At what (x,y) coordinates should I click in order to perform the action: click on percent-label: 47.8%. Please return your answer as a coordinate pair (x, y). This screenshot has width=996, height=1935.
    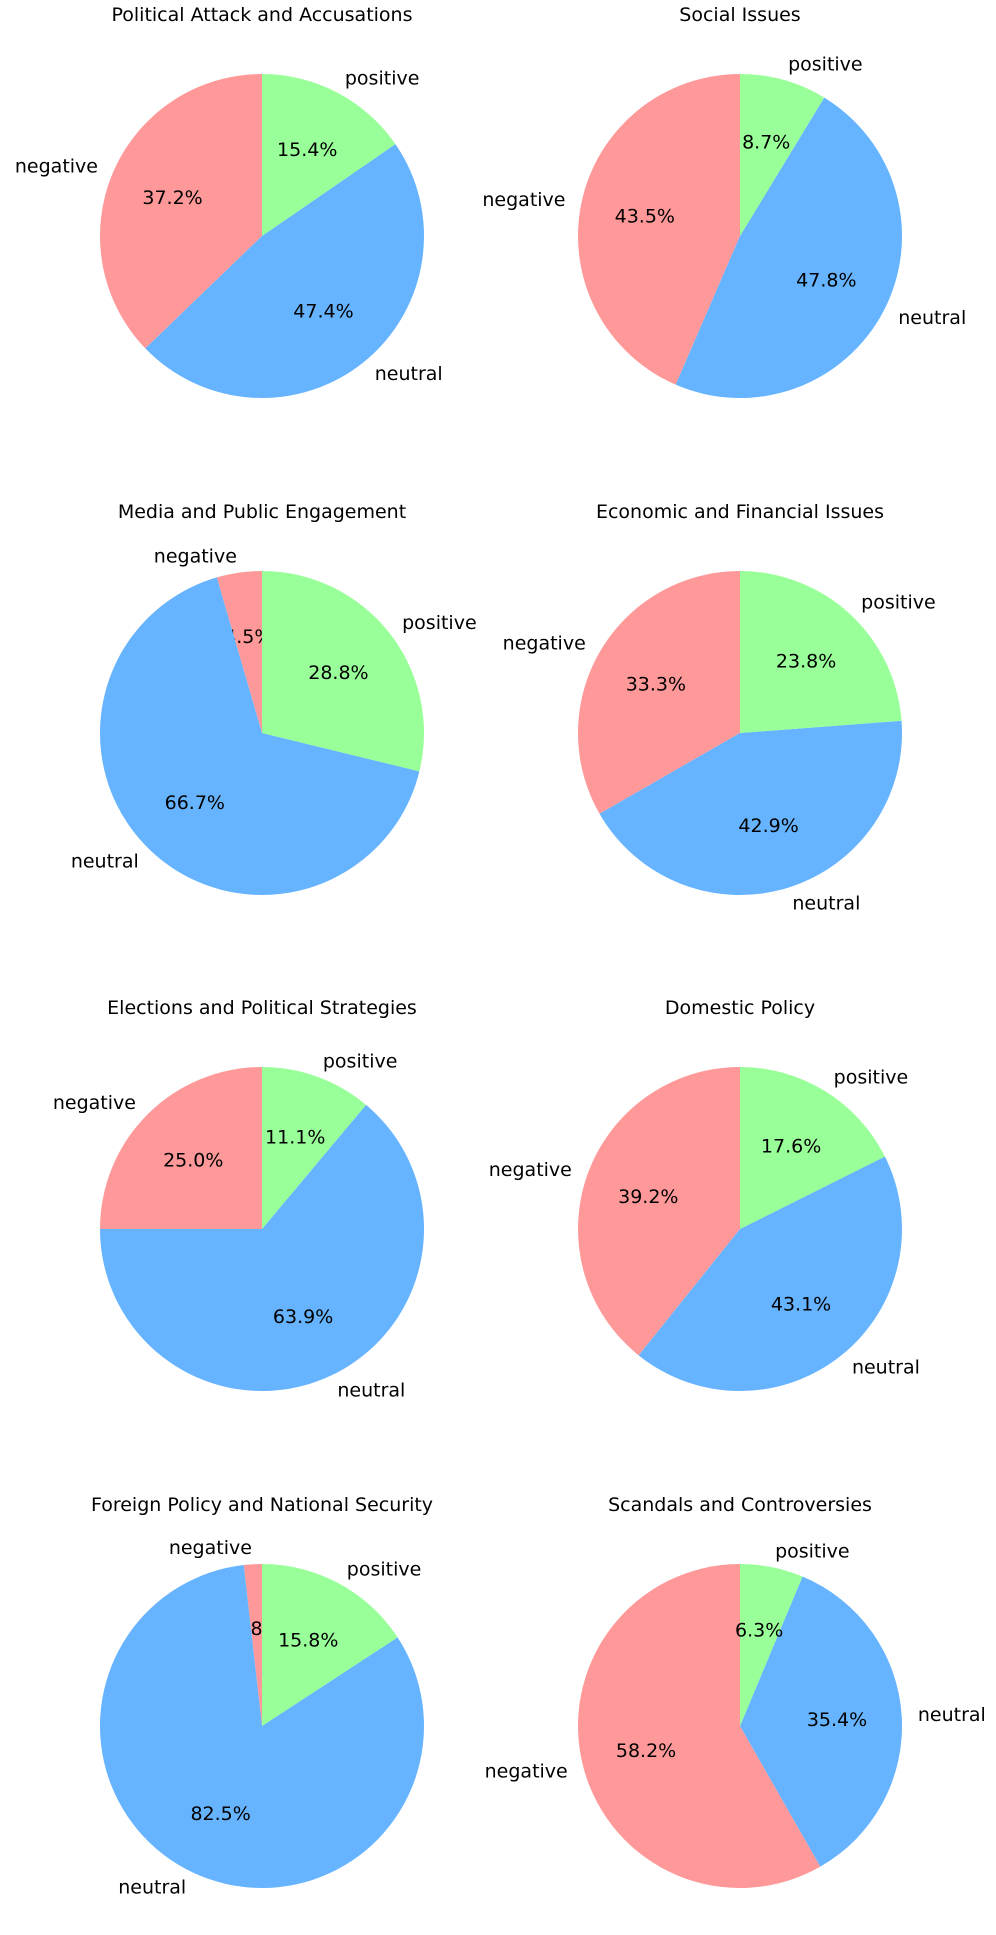
    Looking at the image, I should click on (826, 281).